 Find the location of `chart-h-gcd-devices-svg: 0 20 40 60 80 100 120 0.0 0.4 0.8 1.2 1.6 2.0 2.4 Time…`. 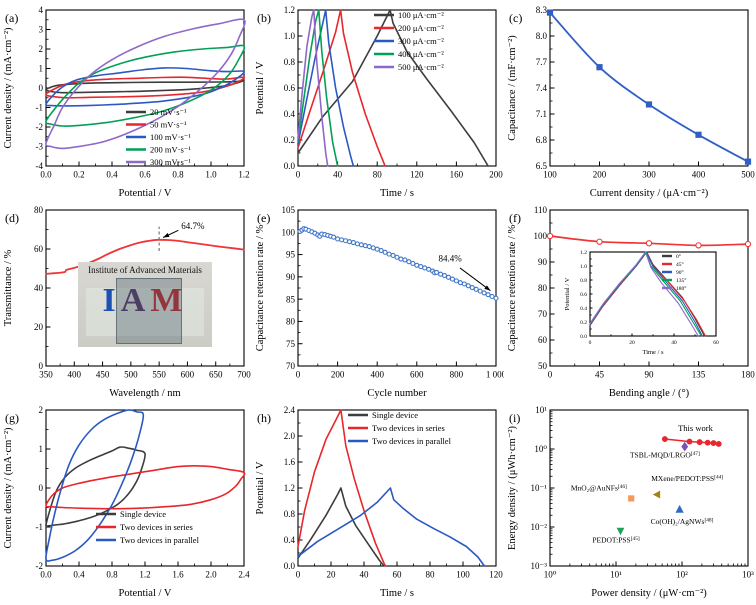

chart-h-gcd-devices-svg: 0 20 40 60 80 100 120 0.0 0.4 0.8 1.2 1.6 2.0 2.4 Time… is located at coordinates (379, 502).